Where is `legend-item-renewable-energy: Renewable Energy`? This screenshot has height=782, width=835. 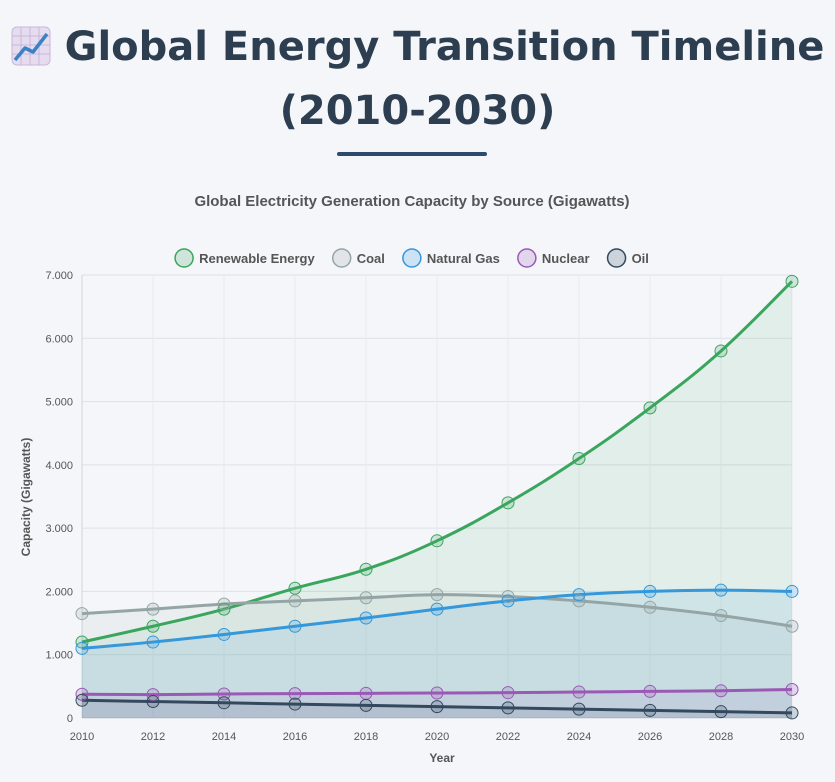 legend-item-renewable-energy: Renewable Energy is located at coordinates (244, 258).